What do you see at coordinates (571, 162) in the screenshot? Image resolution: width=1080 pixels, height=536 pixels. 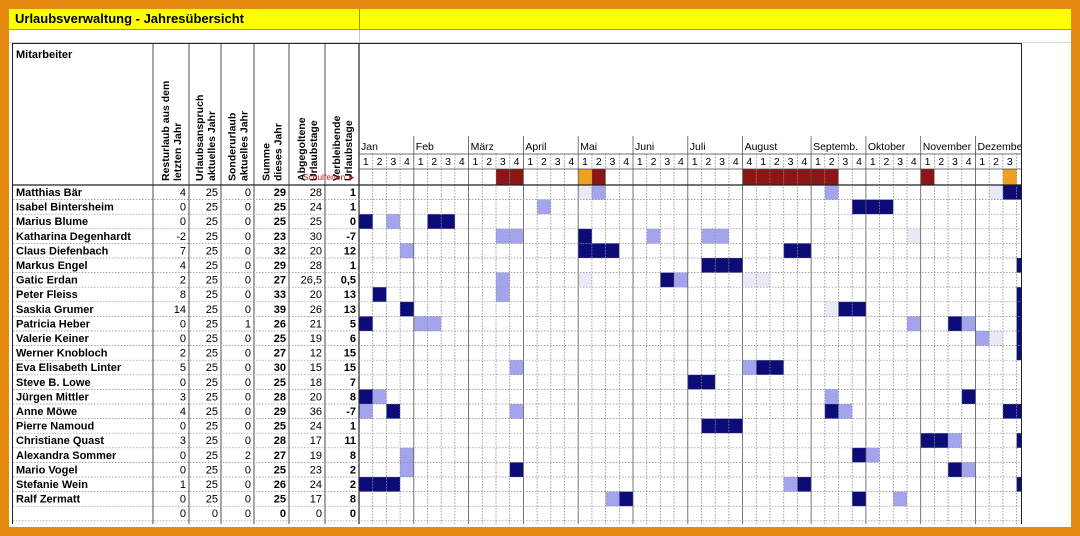 I see `week-label: 4` at bounding box center [571, 162].